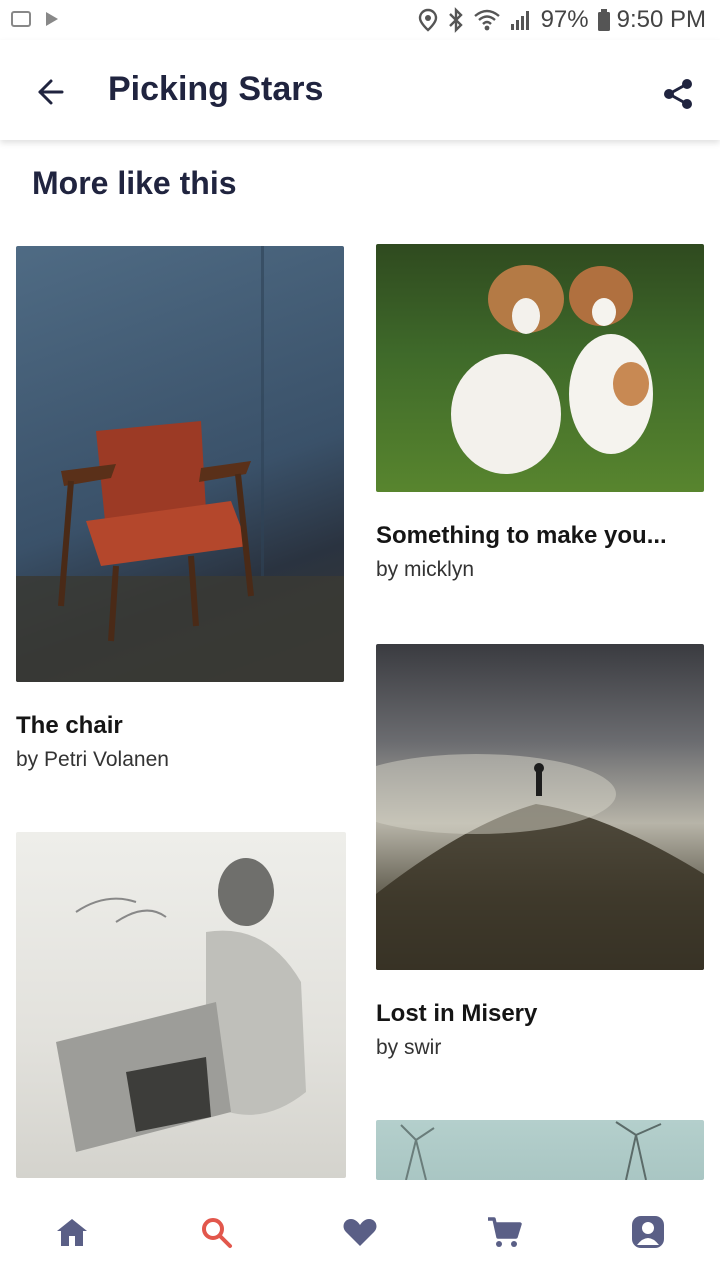  I want to click on notification-image-icon, so click(21, 19).